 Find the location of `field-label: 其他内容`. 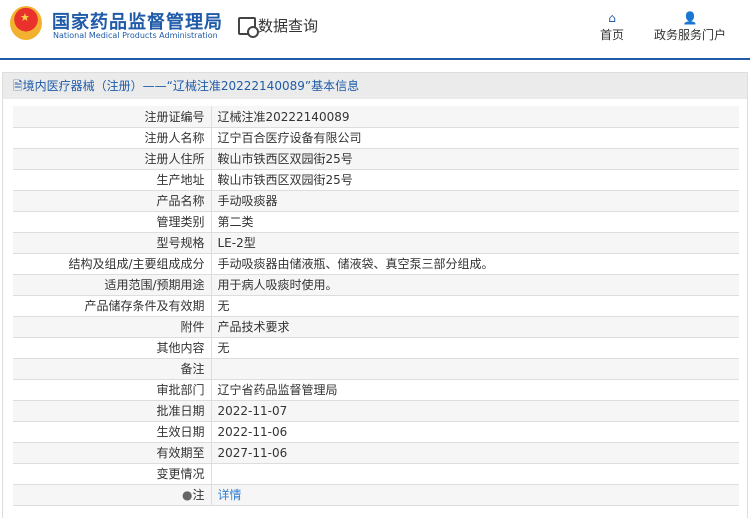

field-label: 其他内容 is located at coordinates (112, 348).